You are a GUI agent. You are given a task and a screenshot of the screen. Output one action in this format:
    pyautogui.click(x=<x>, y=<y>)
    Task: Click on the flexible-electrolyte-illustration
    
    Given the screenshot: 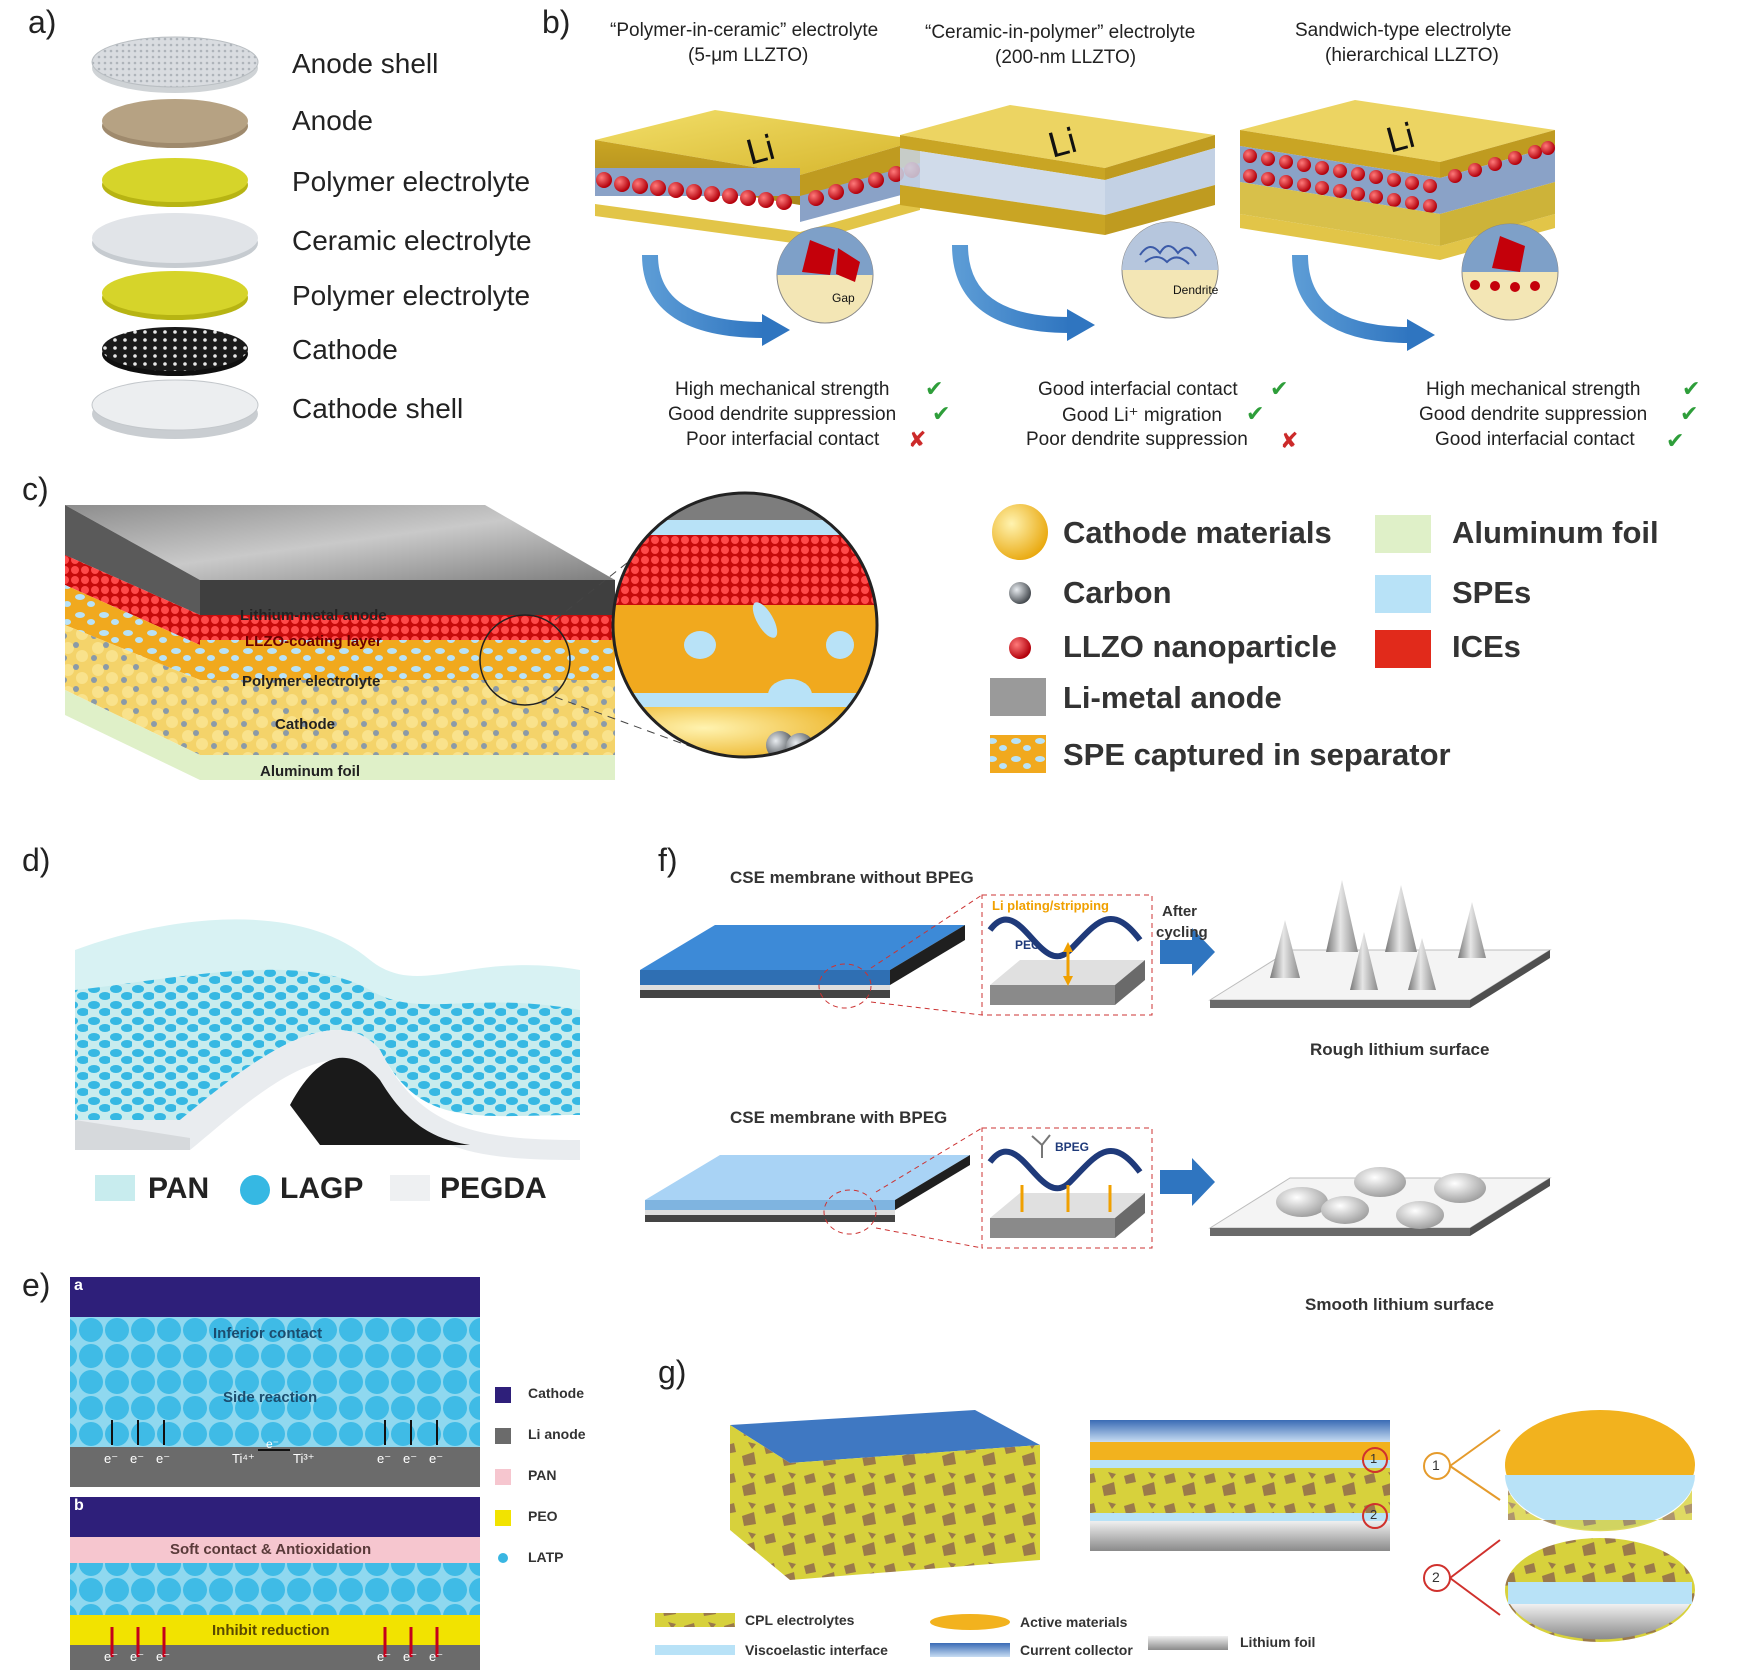 What is the action you would take?
    pyautogui.click(x=327, y=1062)
    